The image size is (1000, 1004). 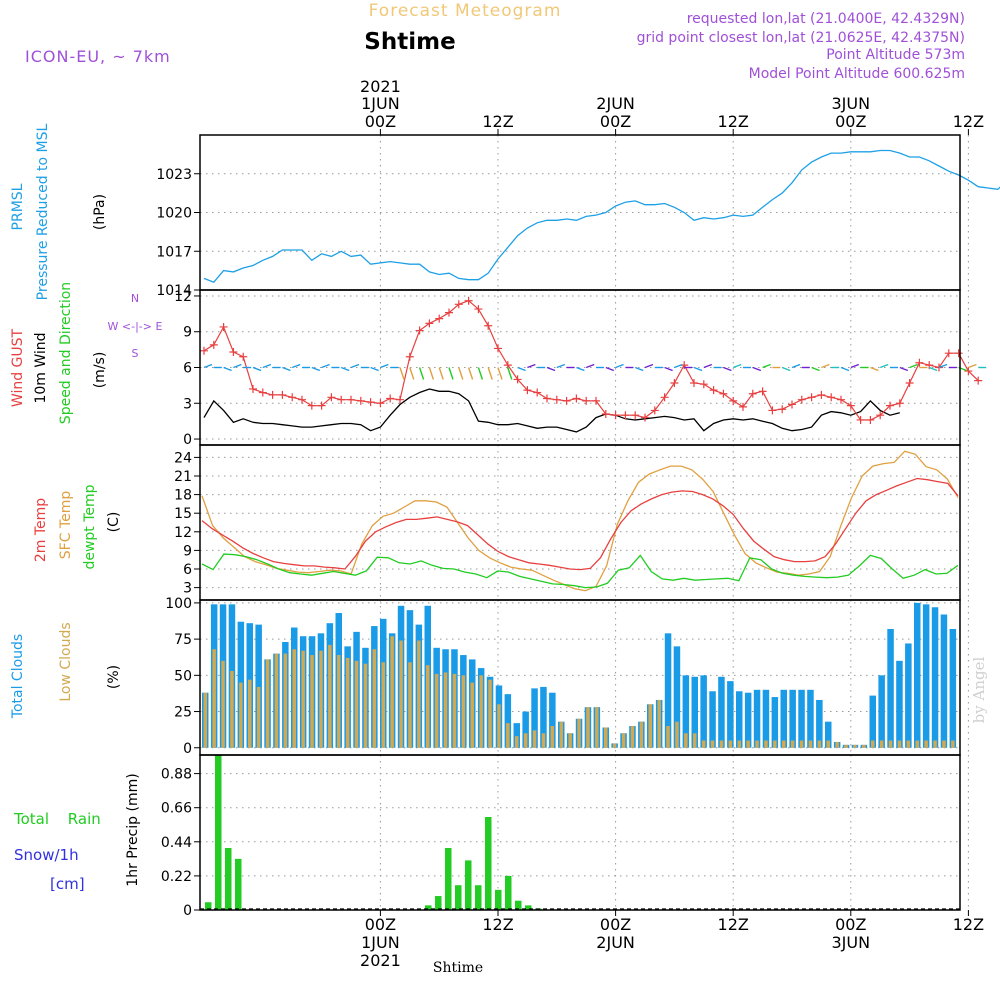 What do you see at coordinates (183, 458) in the screenshot?
I see `y-tick-label: 24` at bounding box center [183, 458].